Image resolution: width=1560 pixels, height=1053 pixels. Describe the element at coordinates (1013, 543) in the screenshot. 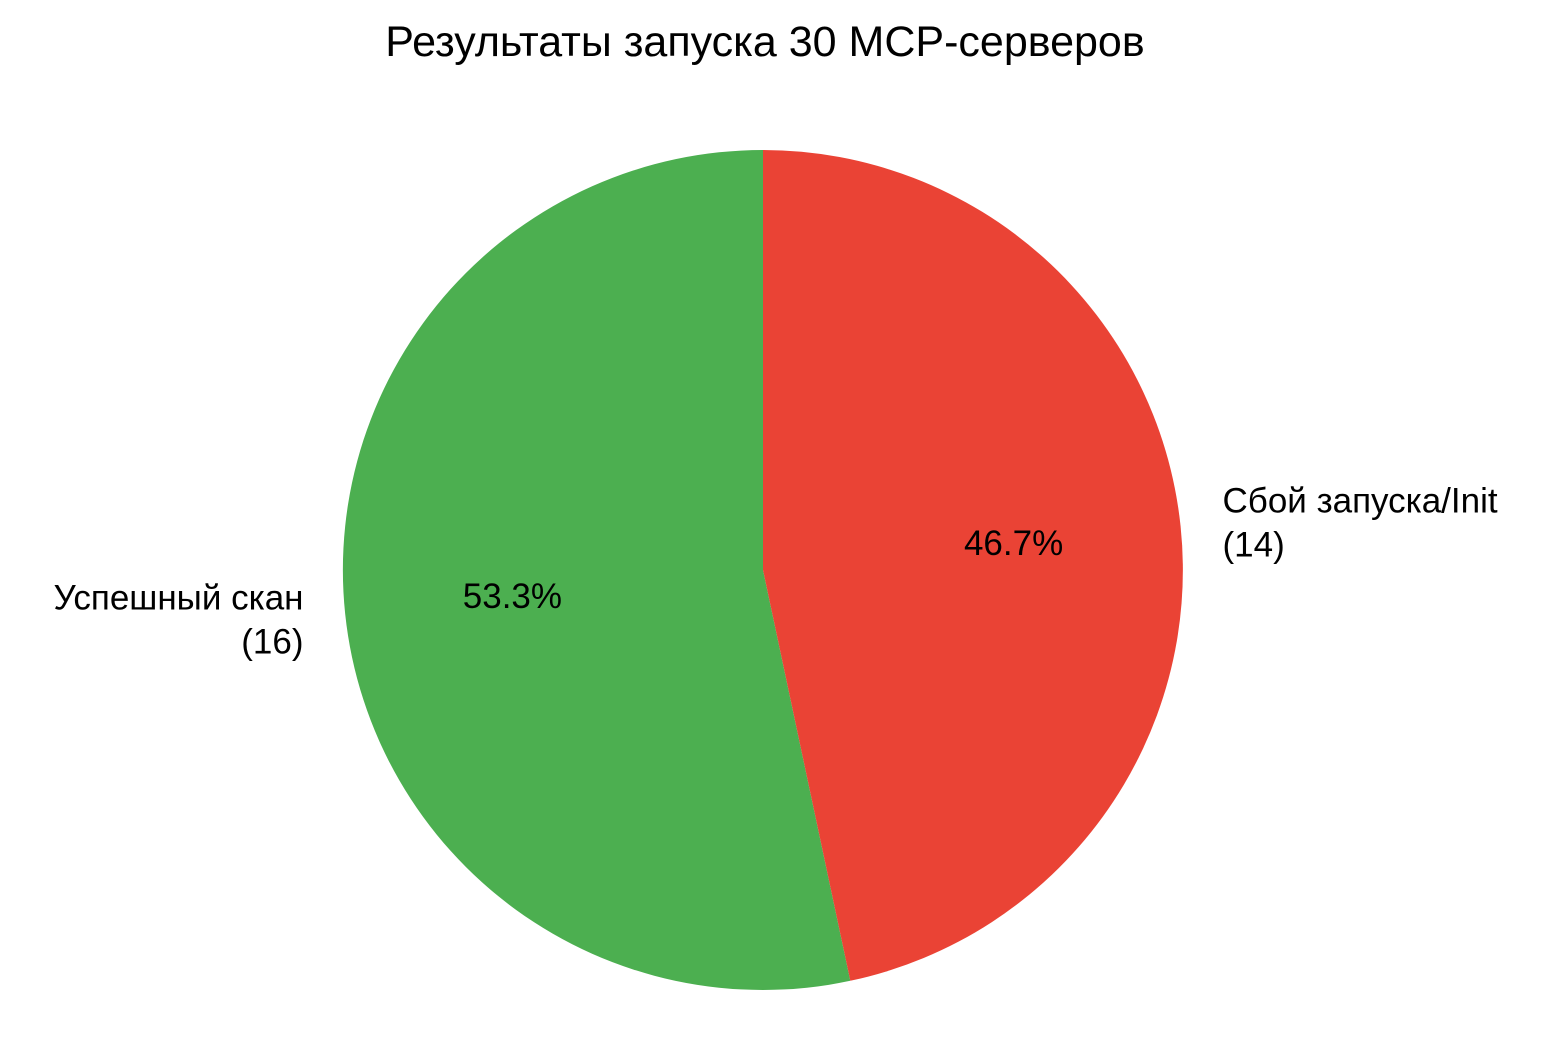

I see `pct-label-failure: 46.7%` at that location.